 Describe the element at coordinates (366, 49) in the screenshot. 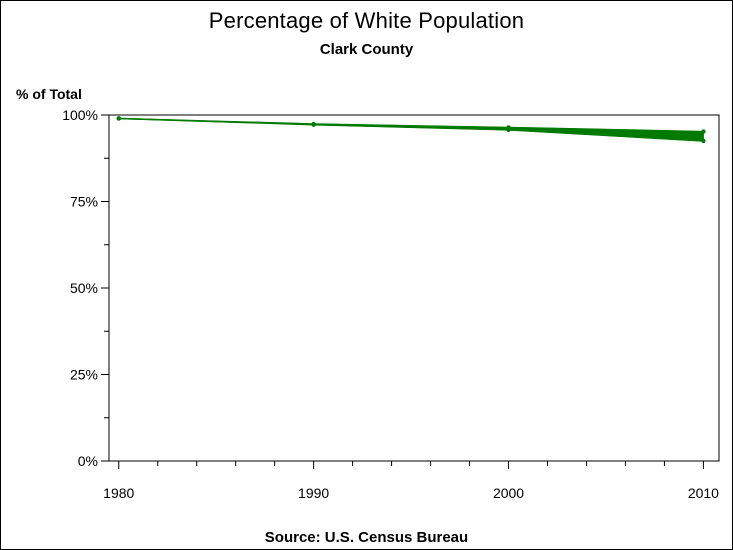

I see `chart-subtitle: Clark County` at that location.